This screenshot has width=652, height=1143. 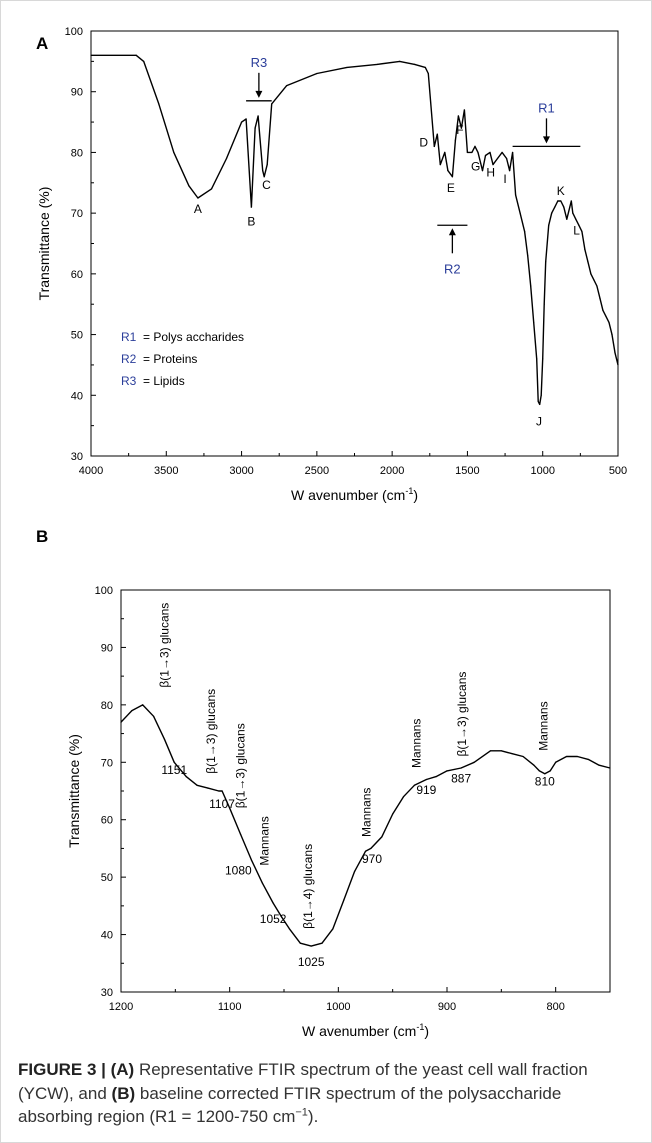 I want to click on region-label-r2: R2, so click(x=452, y=268).